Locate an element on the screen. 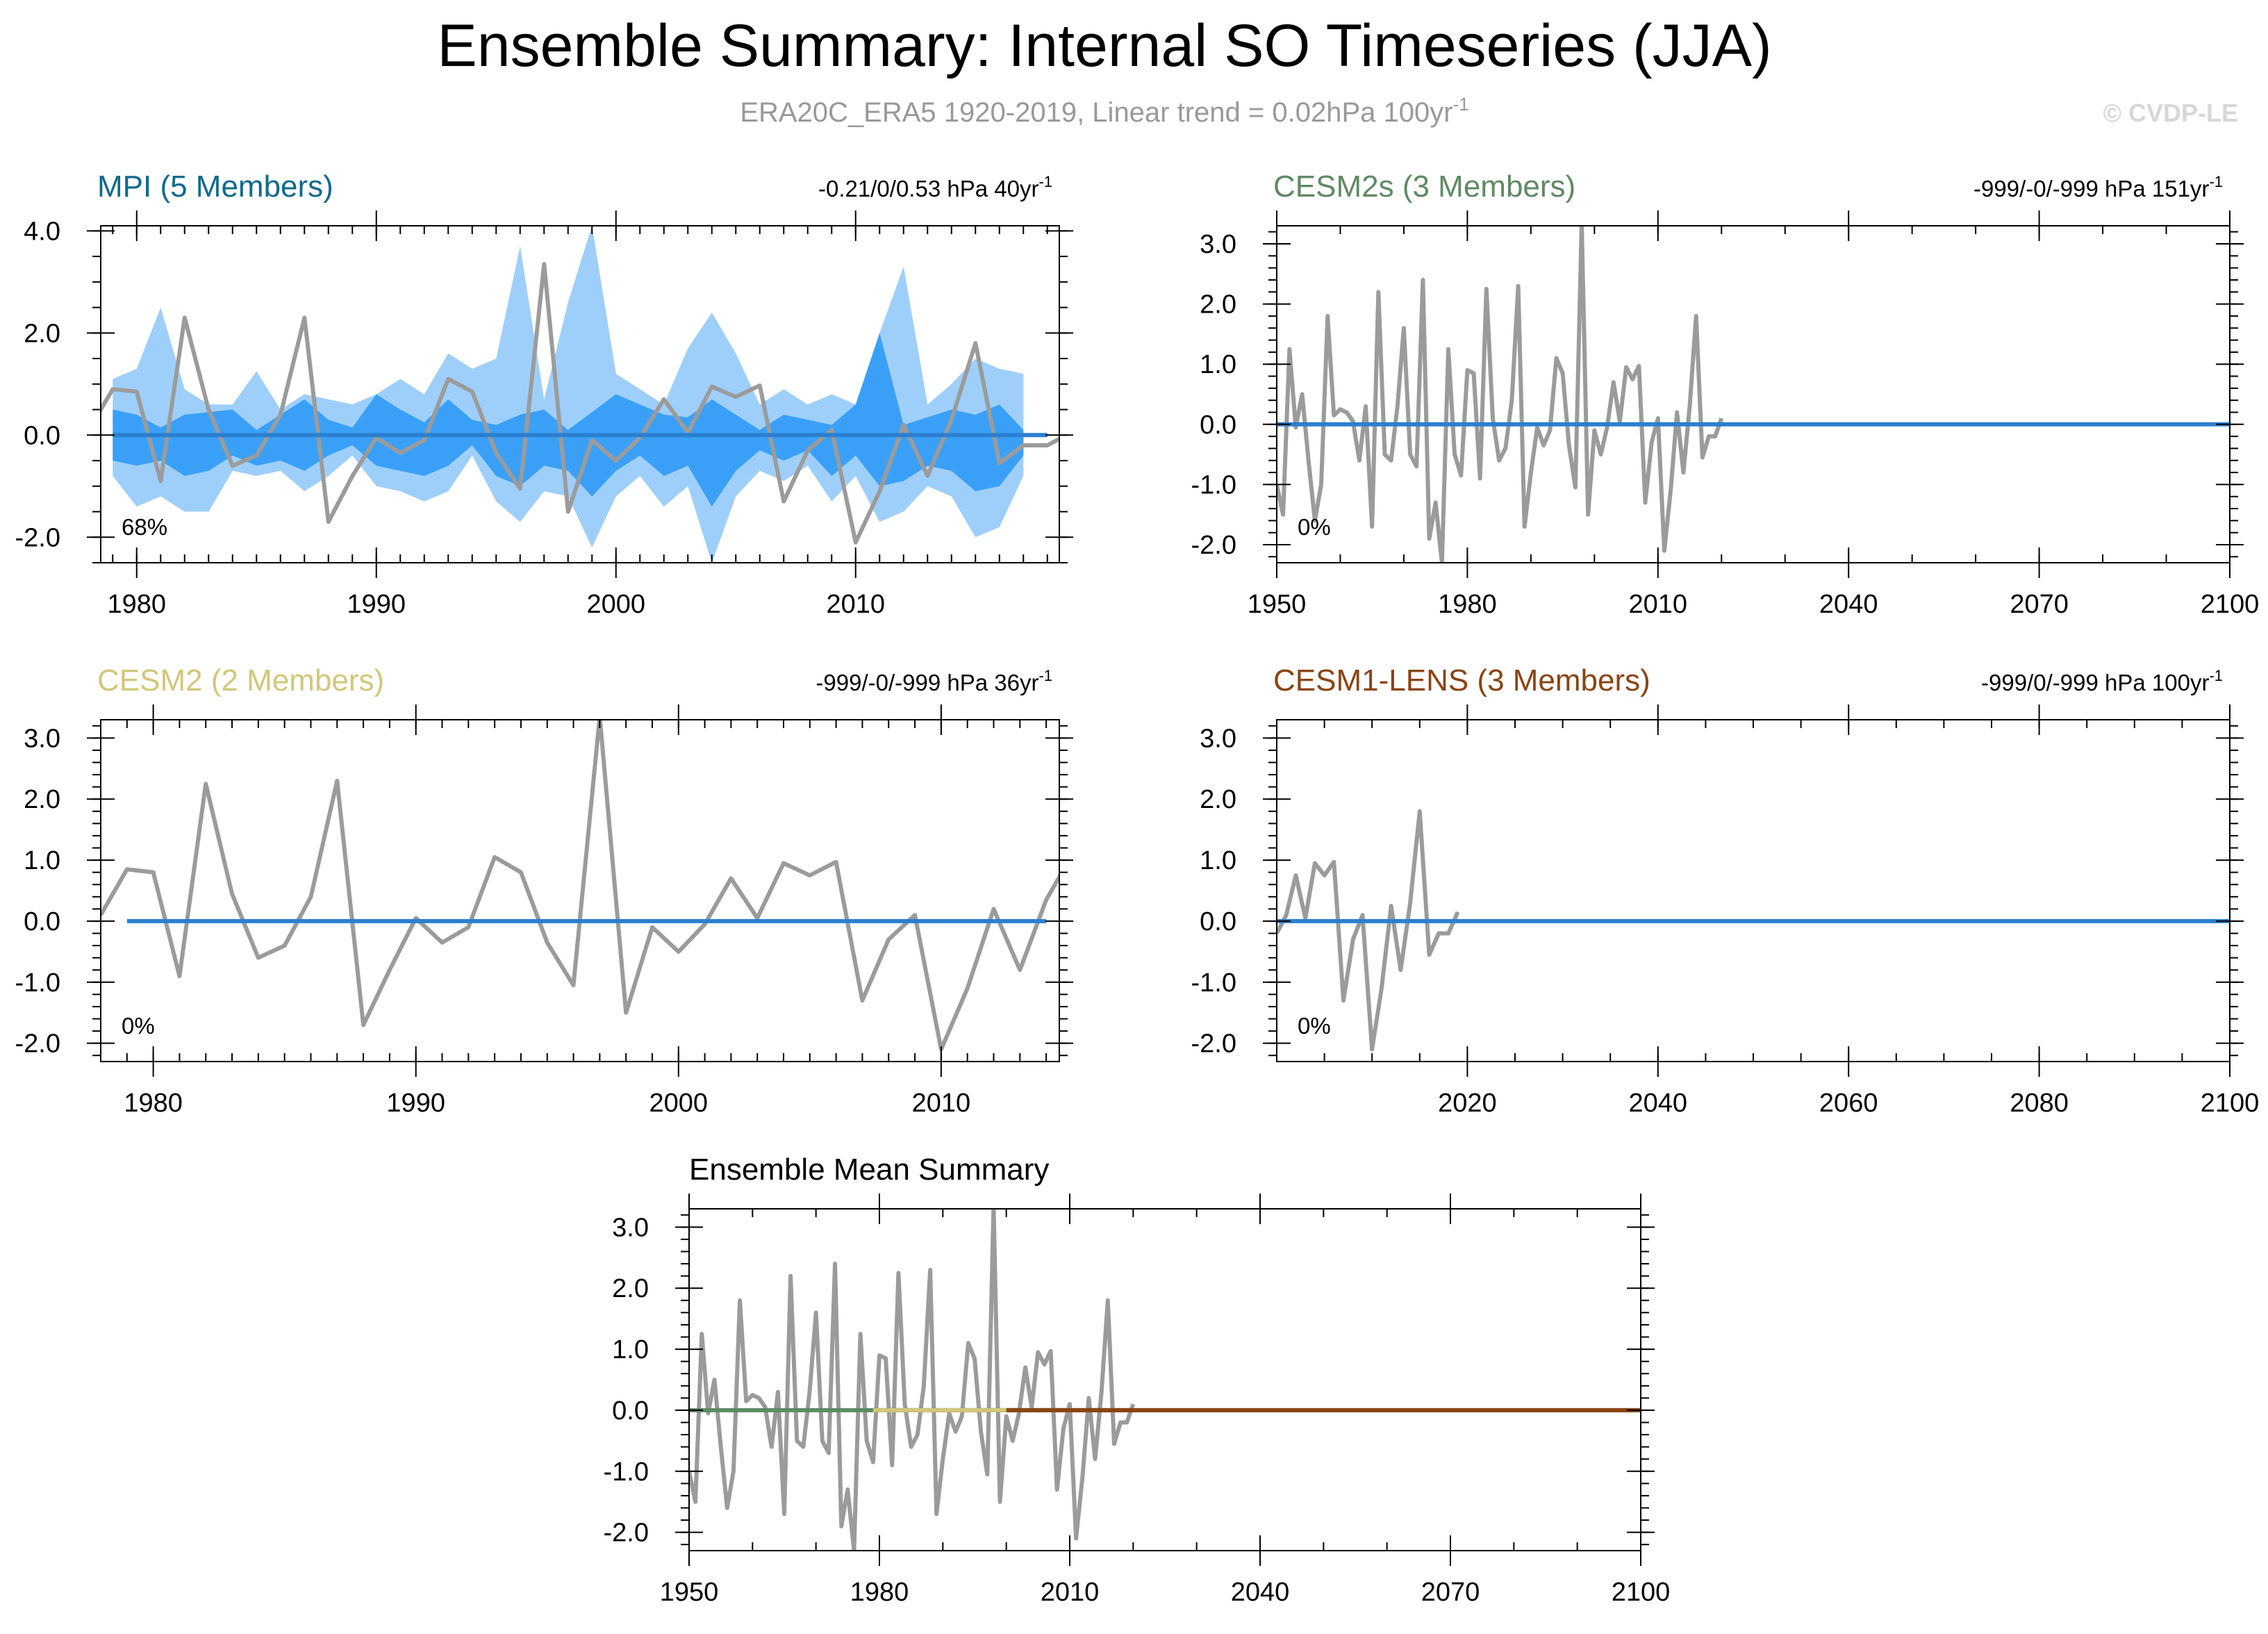  panel-stat-text: -0.21/0/0.53 hPa 40yr-1 is located at coordinates (935, 187).